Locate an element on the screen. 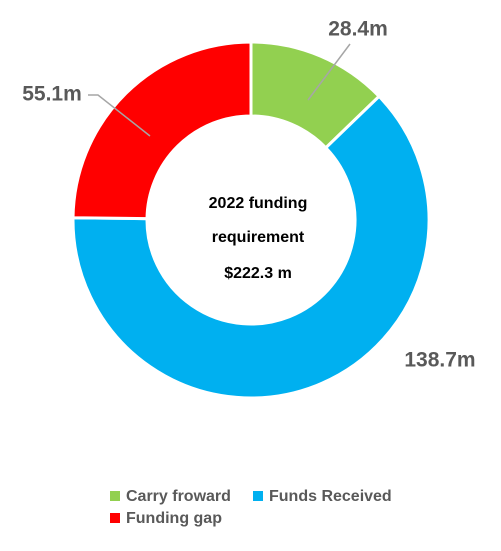 Image resolution: width=501 pixels, height=551 pixels. legend-label: Carry froward is located at coordinates (178, 496).